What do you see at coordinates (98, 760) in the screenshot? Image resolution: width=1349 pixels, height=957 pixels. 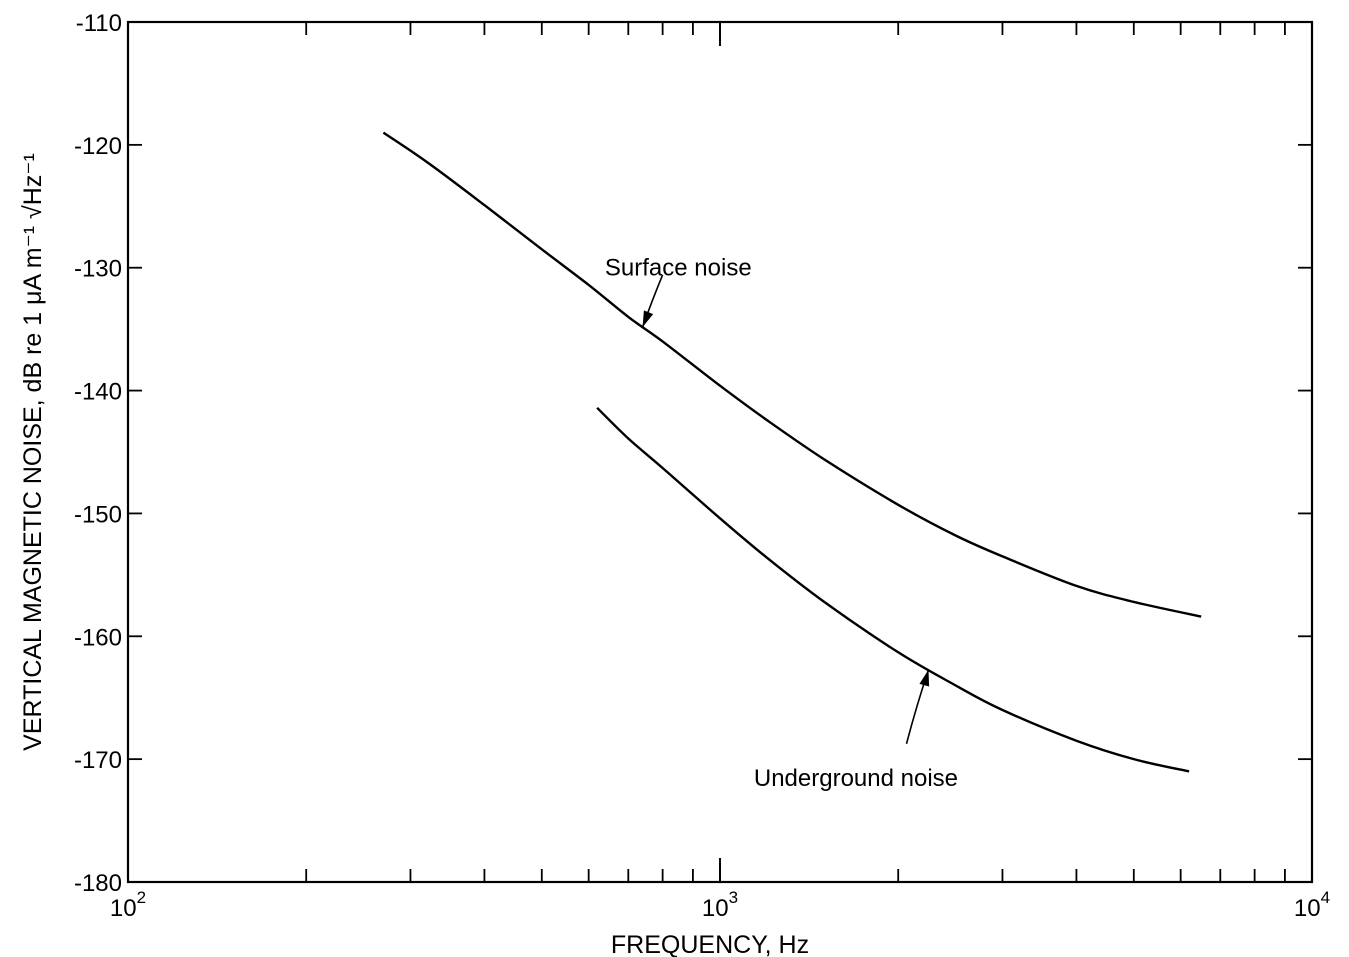 I see `y-tick-label: -170` at bounding box center [98, 760].